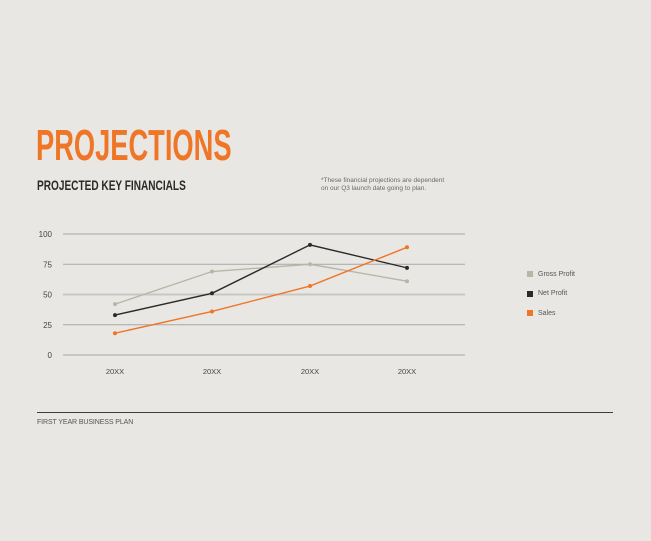 Image resolution: width=651 pixels, height=541 pixels. I want to click on footer-divider, so click(325, 412).